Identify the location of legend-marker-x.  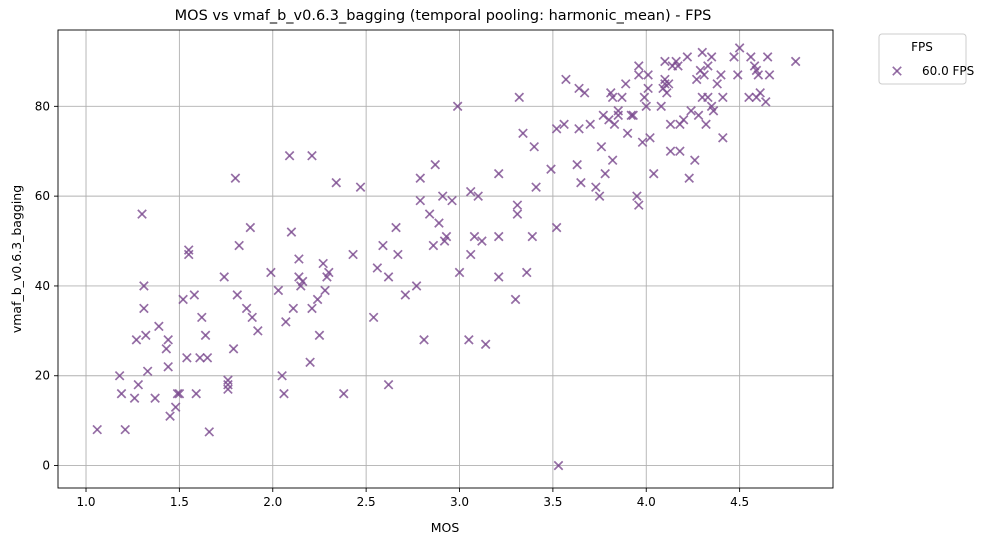
(897, 71).